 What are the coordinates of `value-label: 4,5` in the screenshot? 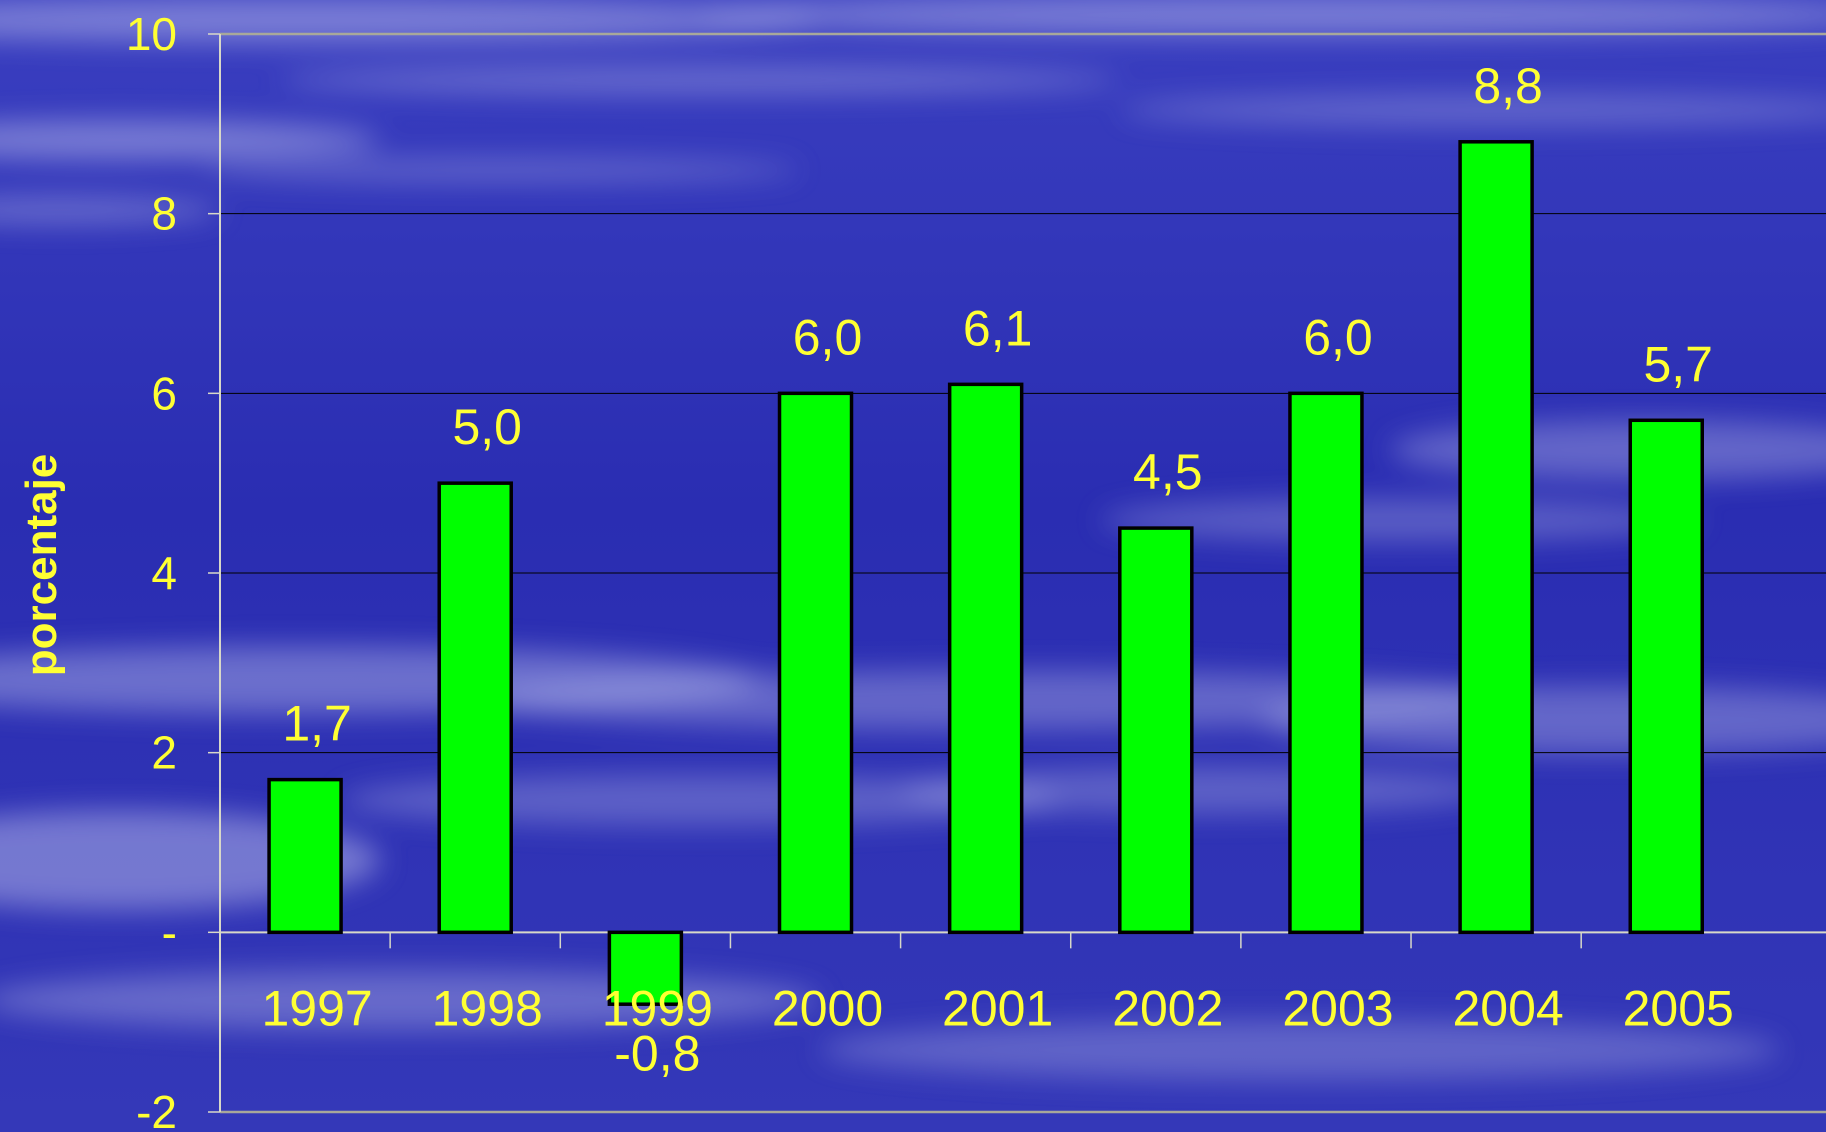 It's located at (1168, 472).